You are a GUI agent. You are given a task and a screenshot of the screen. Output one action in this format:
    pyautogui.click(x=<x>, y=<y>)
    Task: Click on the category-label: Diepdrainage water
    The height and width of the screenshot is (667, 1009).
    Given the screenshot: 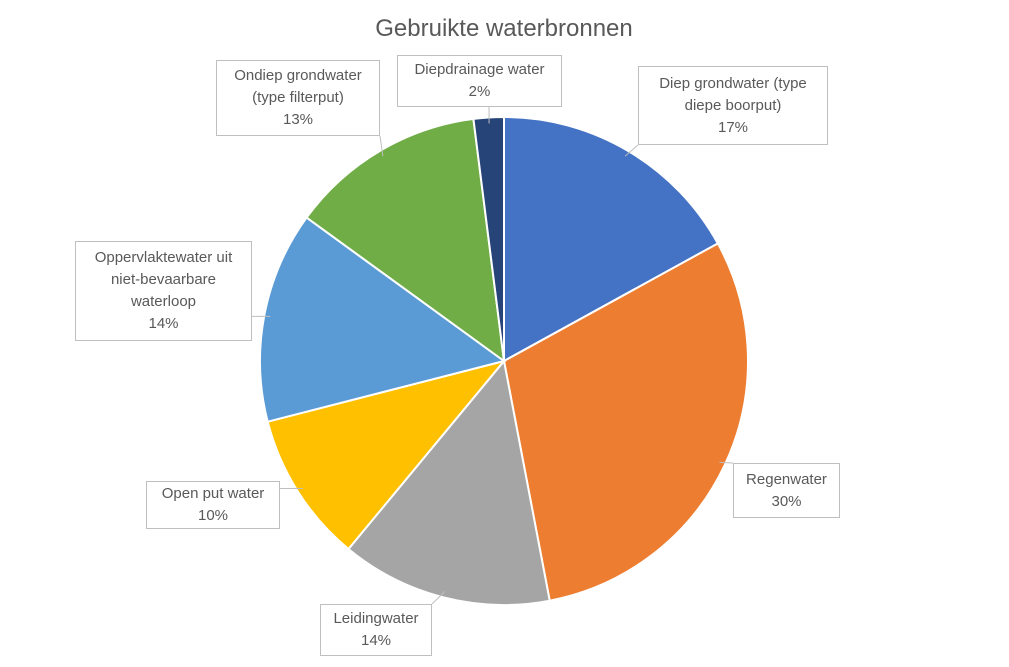 What is the action you would take?
    pyautogui.click(x=479, y=69)
    